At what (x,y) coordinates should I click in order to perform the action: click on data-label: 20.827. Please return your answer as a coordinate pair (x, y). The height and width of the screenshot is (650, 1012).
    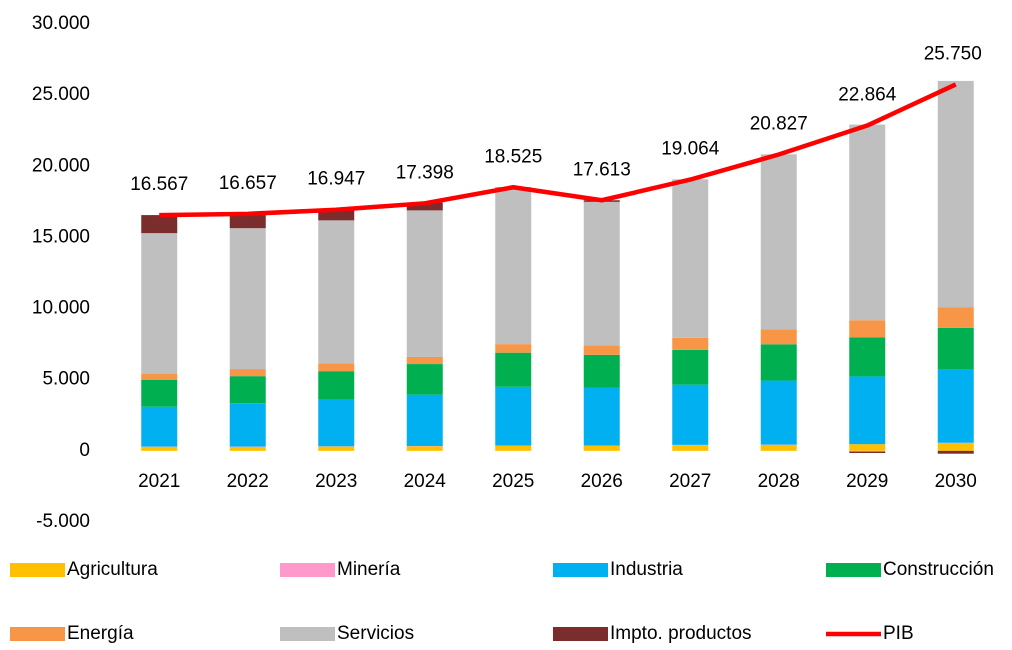
    Looking at the image, I should click on (779, 124).